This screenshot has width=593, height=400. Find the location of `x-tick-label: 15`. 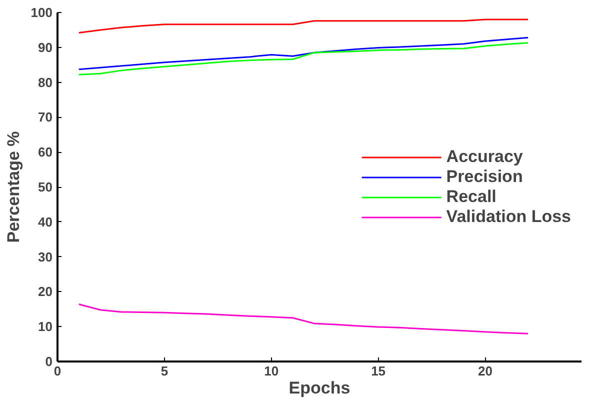

x-tick-label: 15 is located at coordinates (378, 371).